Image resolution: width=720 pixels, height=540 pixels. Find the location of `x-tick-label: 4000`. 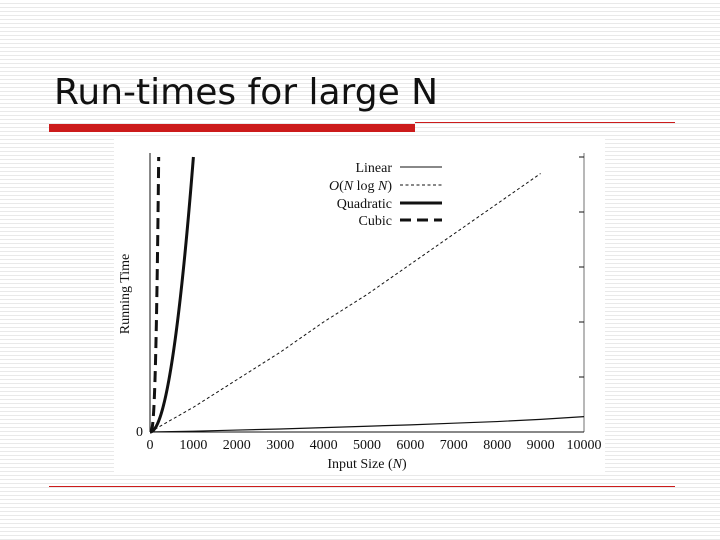

x-tick-label: 4000 is located at coordinates (324, 445).